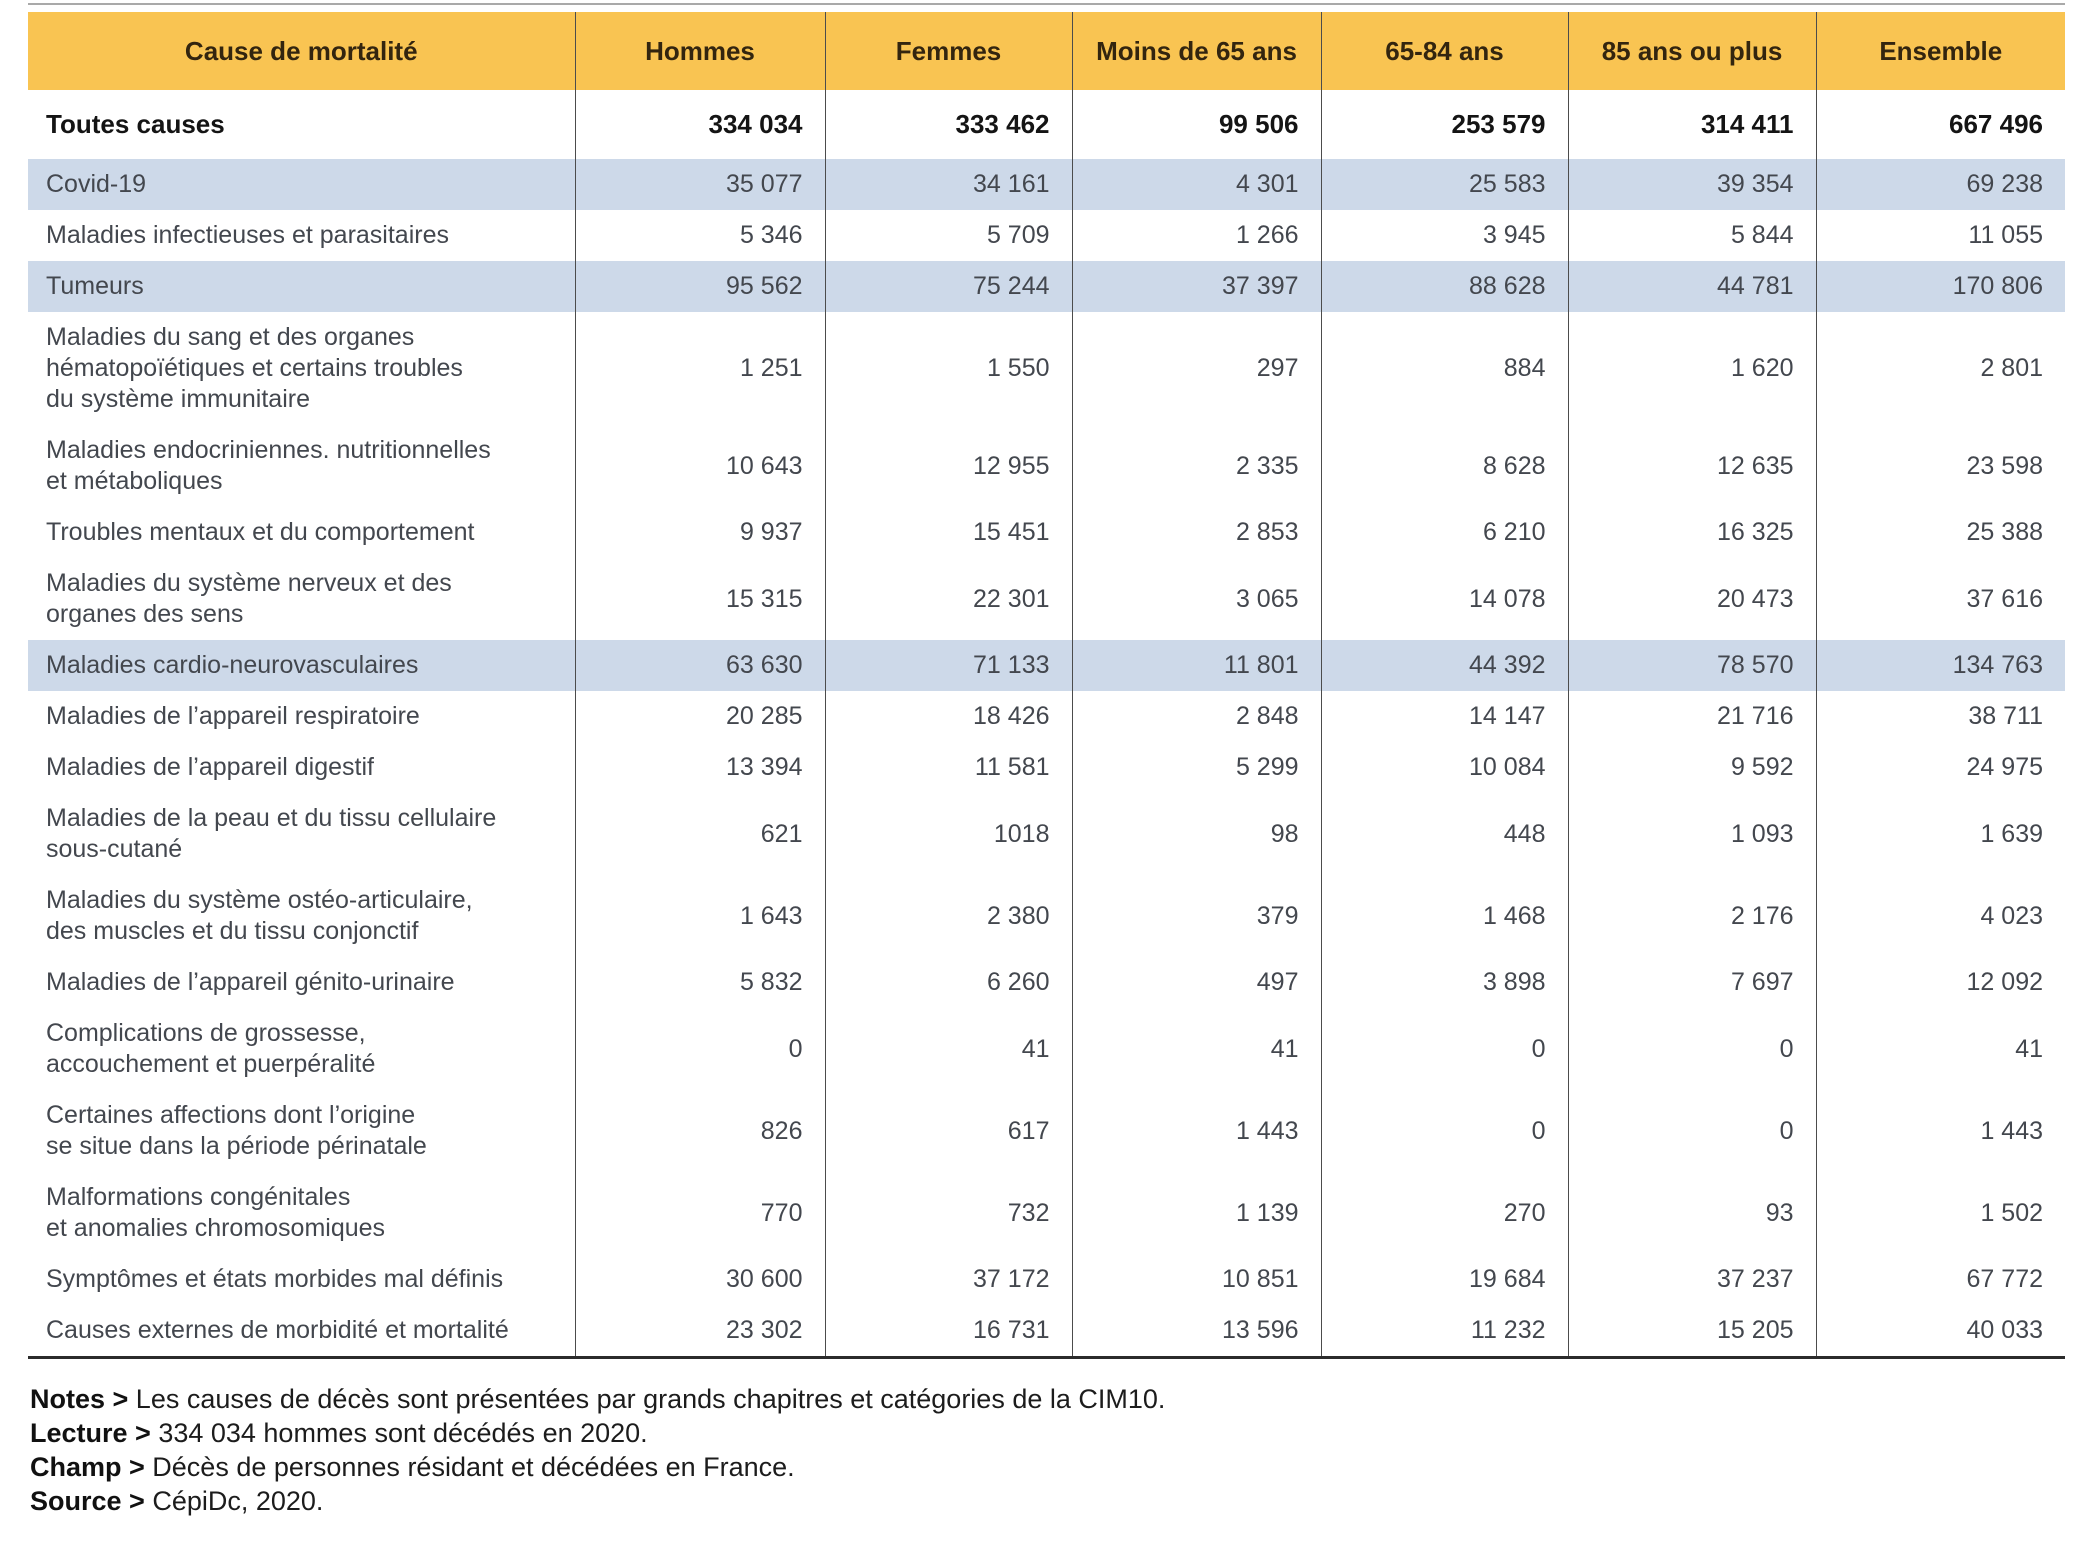 The width and height of the screenshot is (2096, 1547). I want to click on table-row-maladies-cardio-neurovasculaires-value: 78 570, so click(1691, 665).